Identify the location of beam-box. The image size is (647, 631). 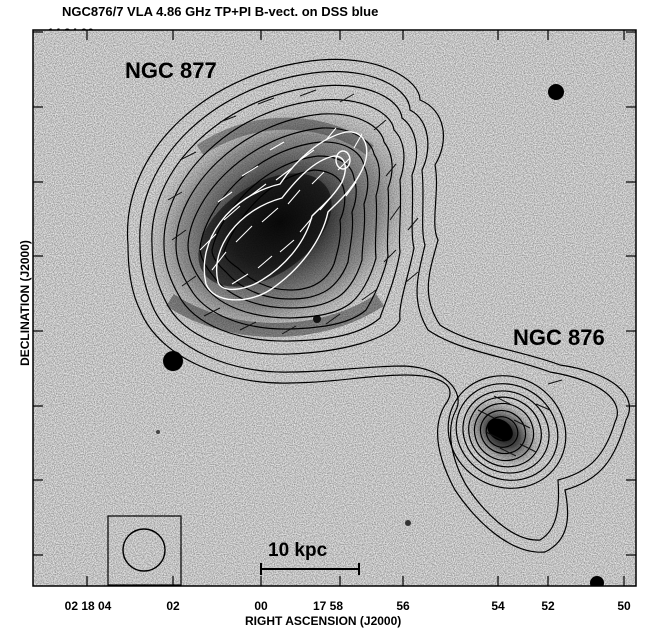
(144, 550).